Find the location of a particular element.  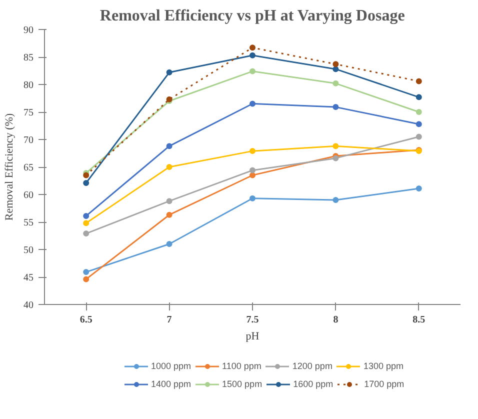

y-tick-label: 45 is located at coordinates (29, 278).